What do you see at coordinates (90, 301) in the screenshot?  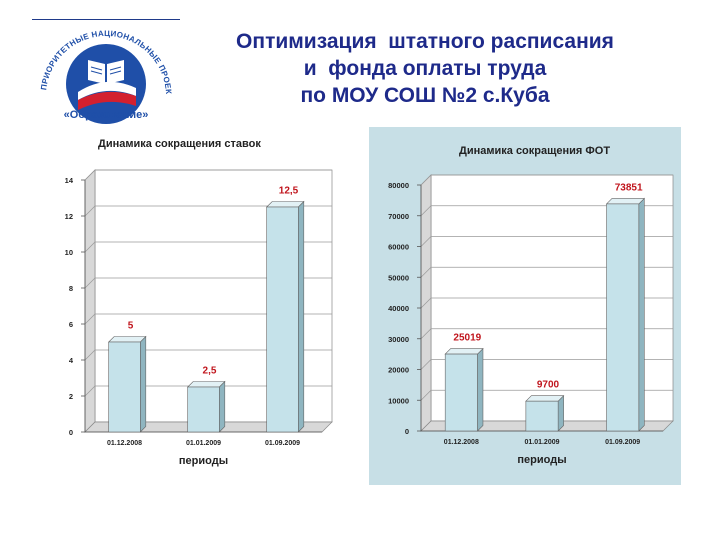 I see `chart-side-wall` at bounding box center [90, 301].